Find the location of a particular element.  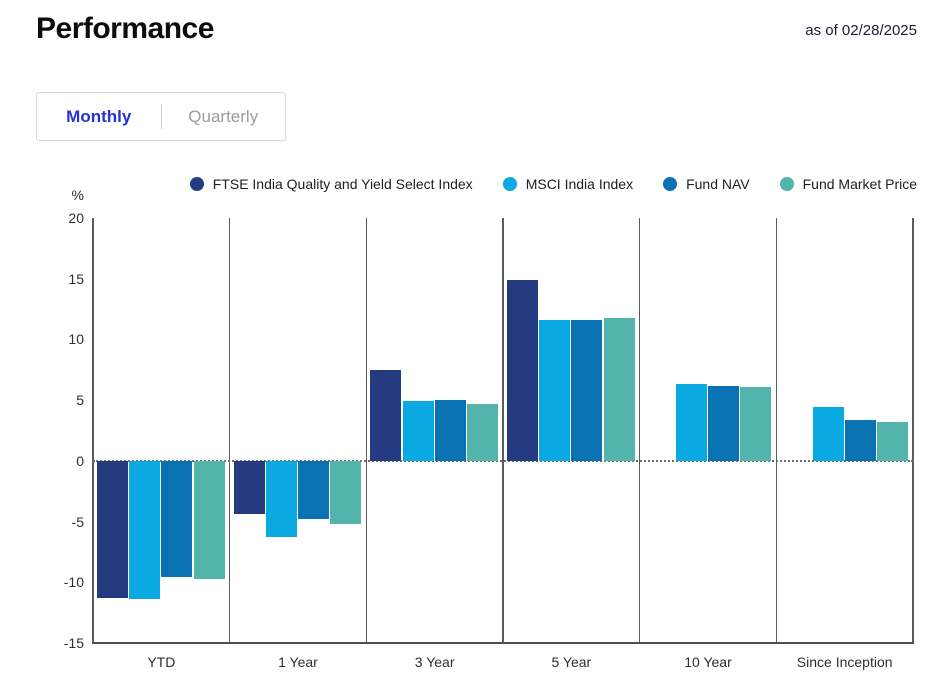

bar-msci-india-index-5-year is located at coordinates (555, 390).